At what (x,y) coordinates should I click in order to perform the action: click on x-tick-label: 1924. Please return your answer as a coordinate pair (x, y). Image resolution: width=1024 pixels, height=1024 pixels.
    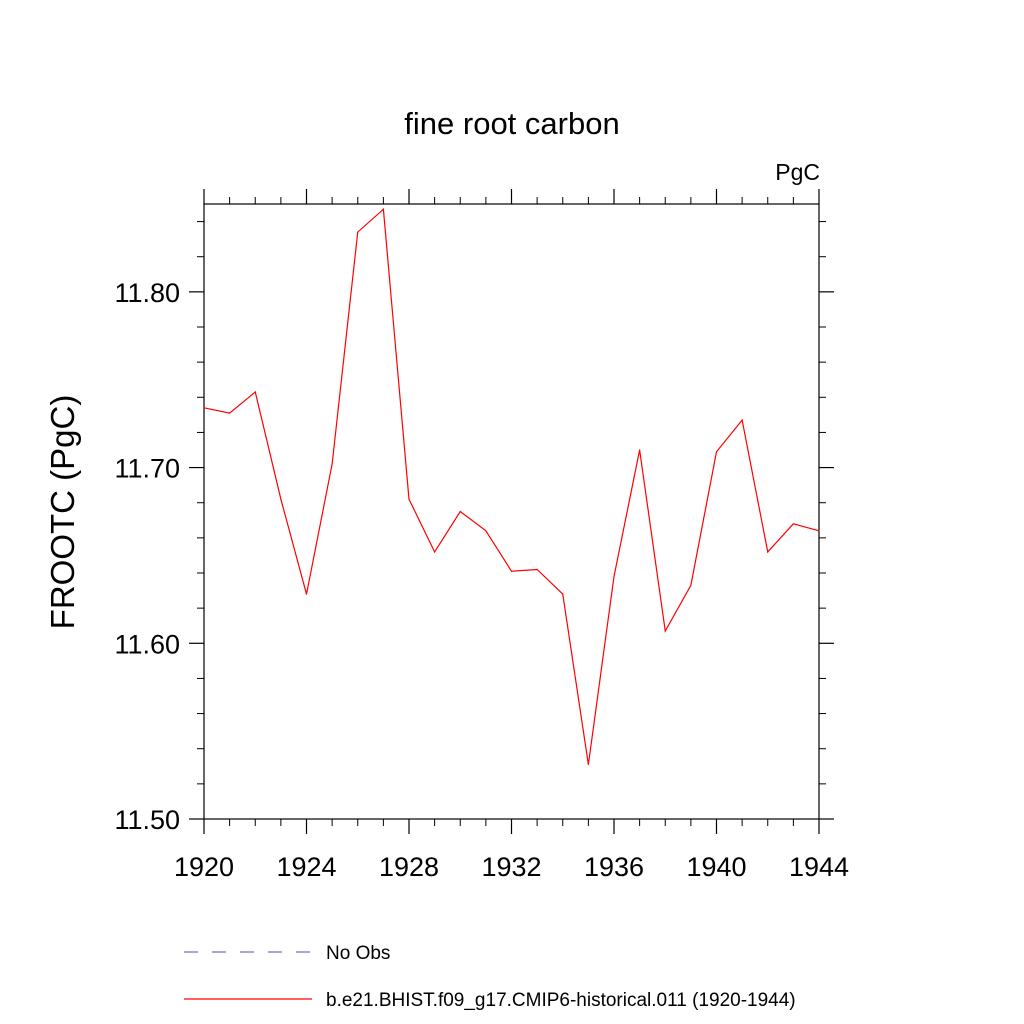
    Looking at the image, I should click on (306, 867).